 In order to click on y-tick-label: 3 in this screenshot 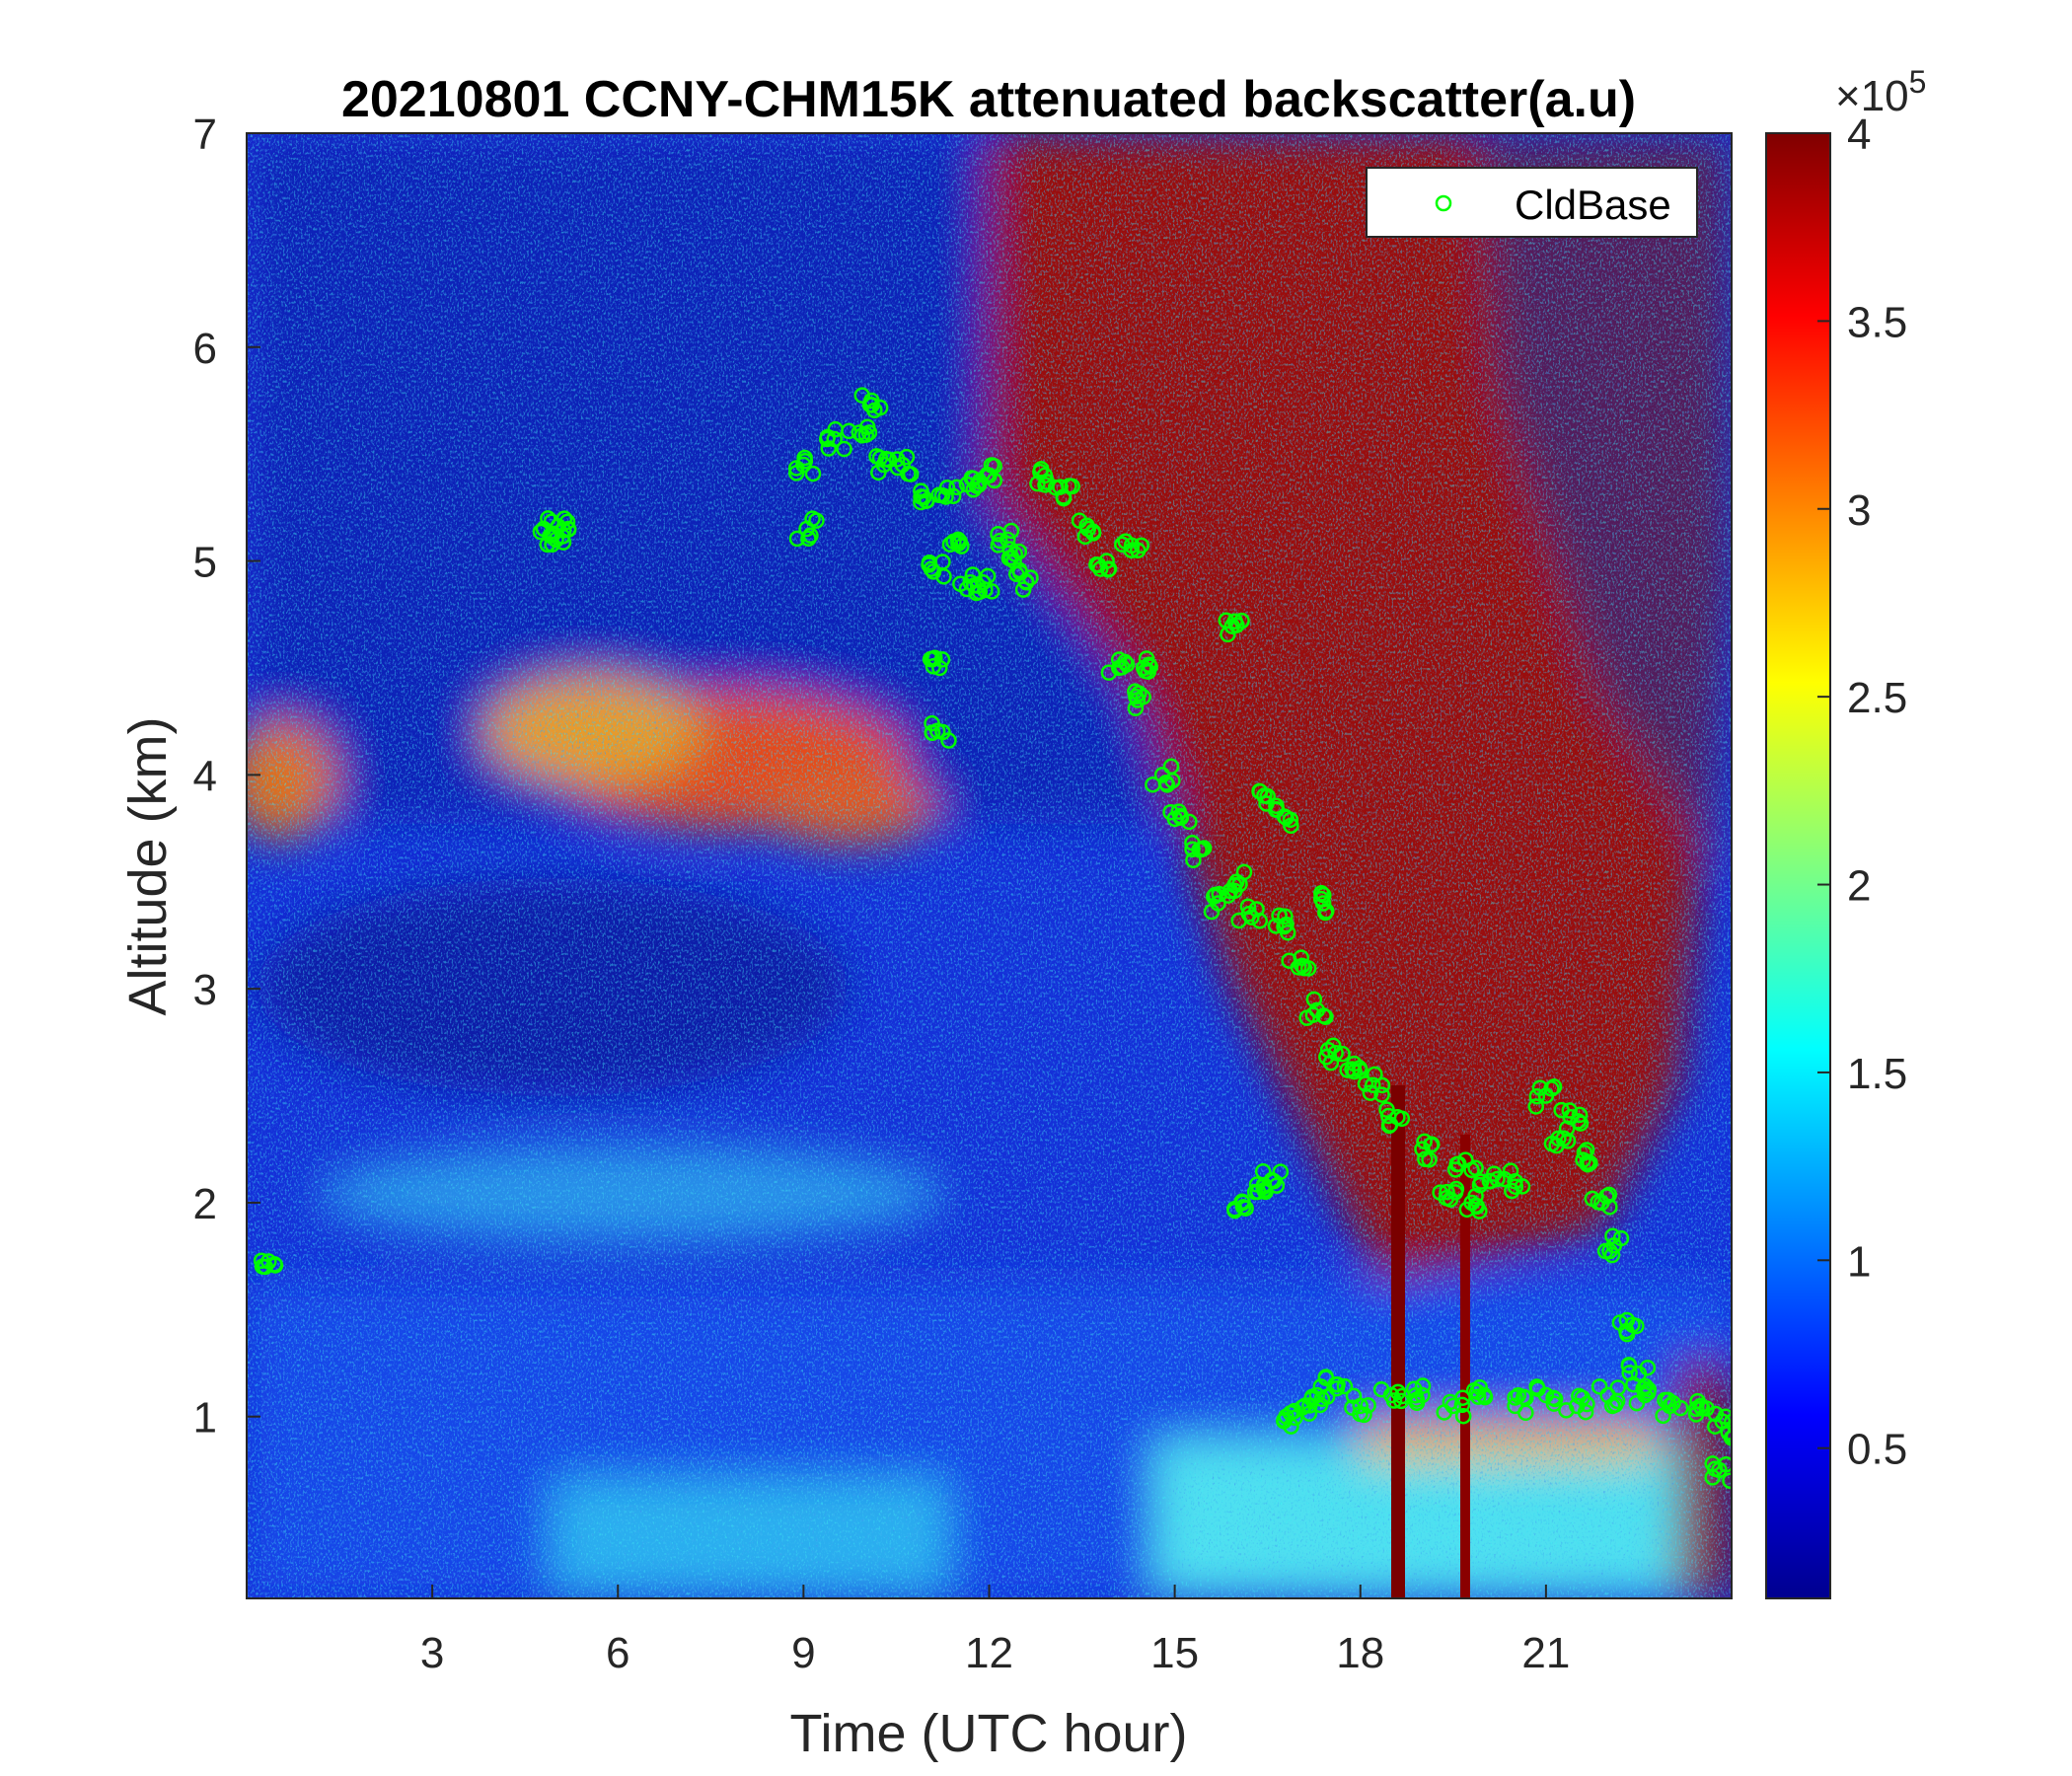, I will do `click(205, 990)`.